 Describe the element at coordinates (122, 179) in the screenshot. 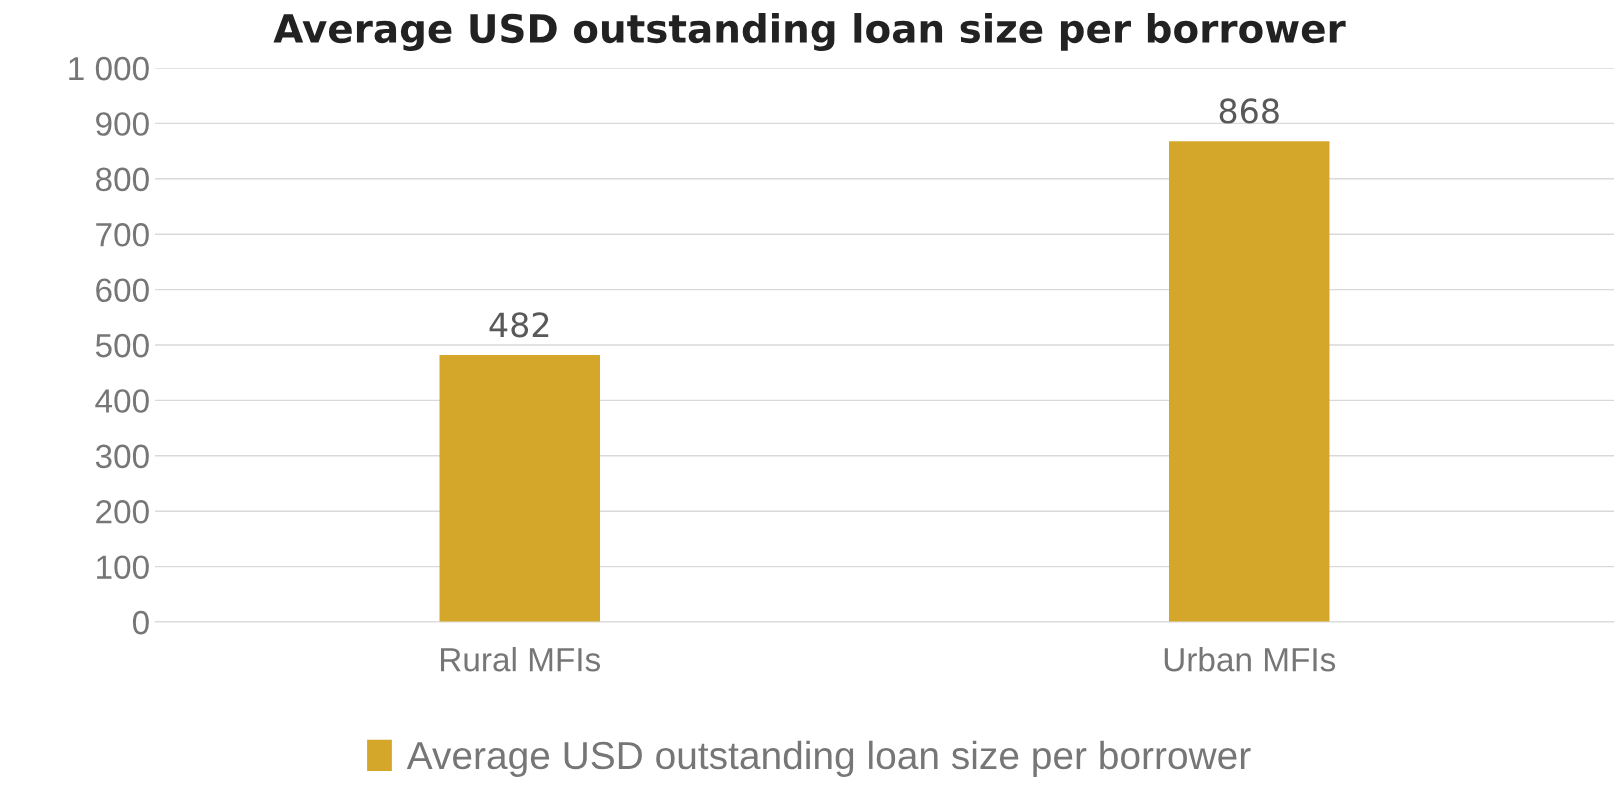

I see `y-tick-label: 800` at that location.